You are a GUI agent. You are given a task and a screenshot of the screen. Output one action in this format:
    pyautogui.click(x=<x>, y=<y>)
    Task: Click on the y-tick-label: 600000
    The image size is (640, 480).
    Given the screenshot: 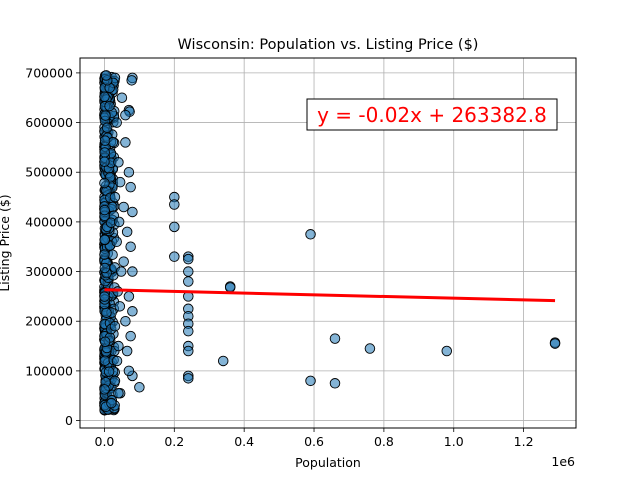 What is the action you would take?
    pyautogui.click(x=49, y=122)
    